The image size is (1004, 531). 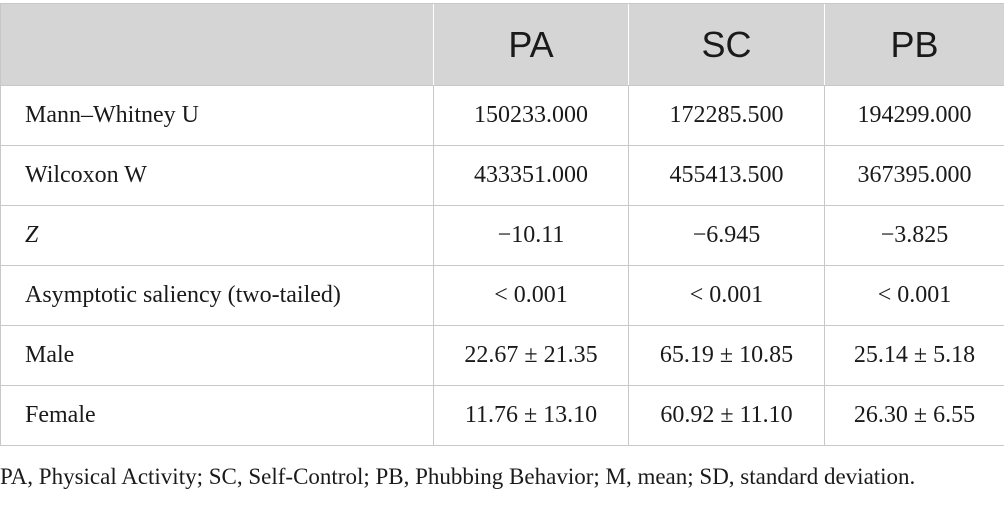 What do you see at coordinates (217, 175) in the screenshot?
I see `row-label: Wilcoxon W` at bounding box center [217, 175].